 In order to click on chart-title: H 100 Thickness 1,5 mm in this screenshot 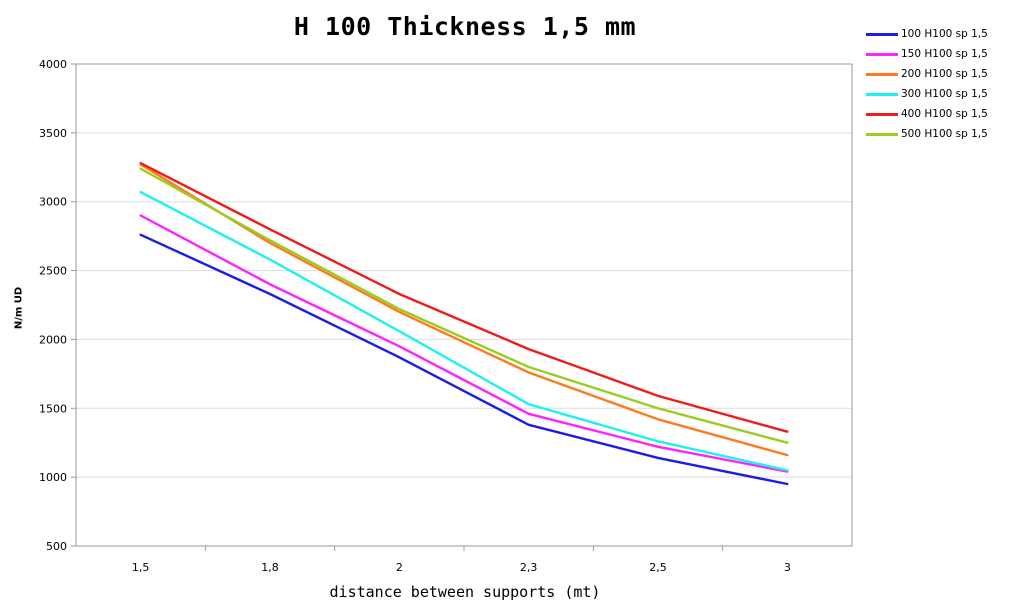, I will do `click(465, 26)`.